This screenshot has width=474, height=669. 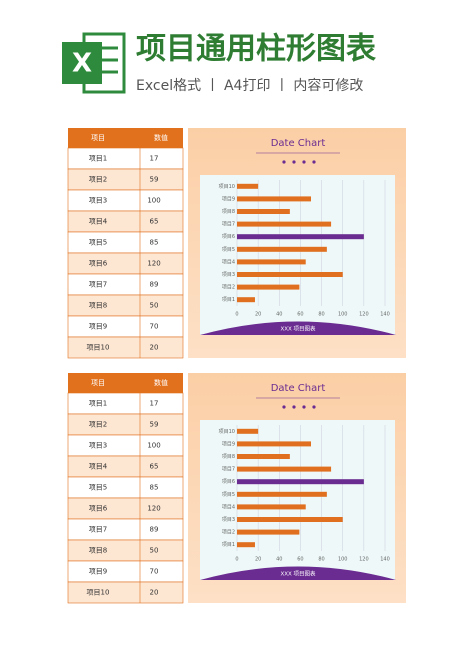 I want to click on table-cell: 70, so click(x=154, y=327).